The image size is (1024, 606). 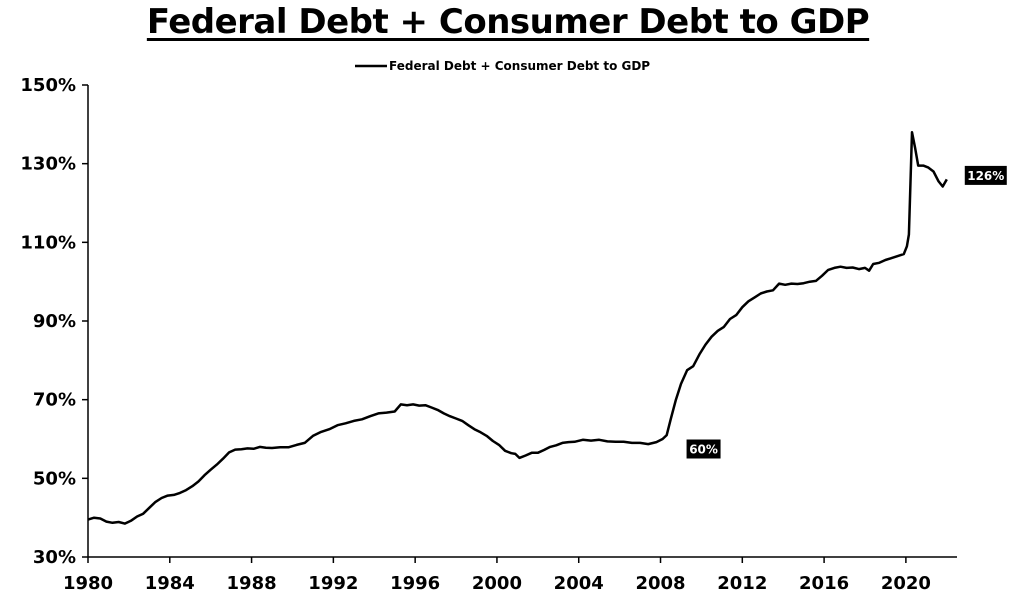 I want to click on callout-label: 60%, so click(x=703, y=450).